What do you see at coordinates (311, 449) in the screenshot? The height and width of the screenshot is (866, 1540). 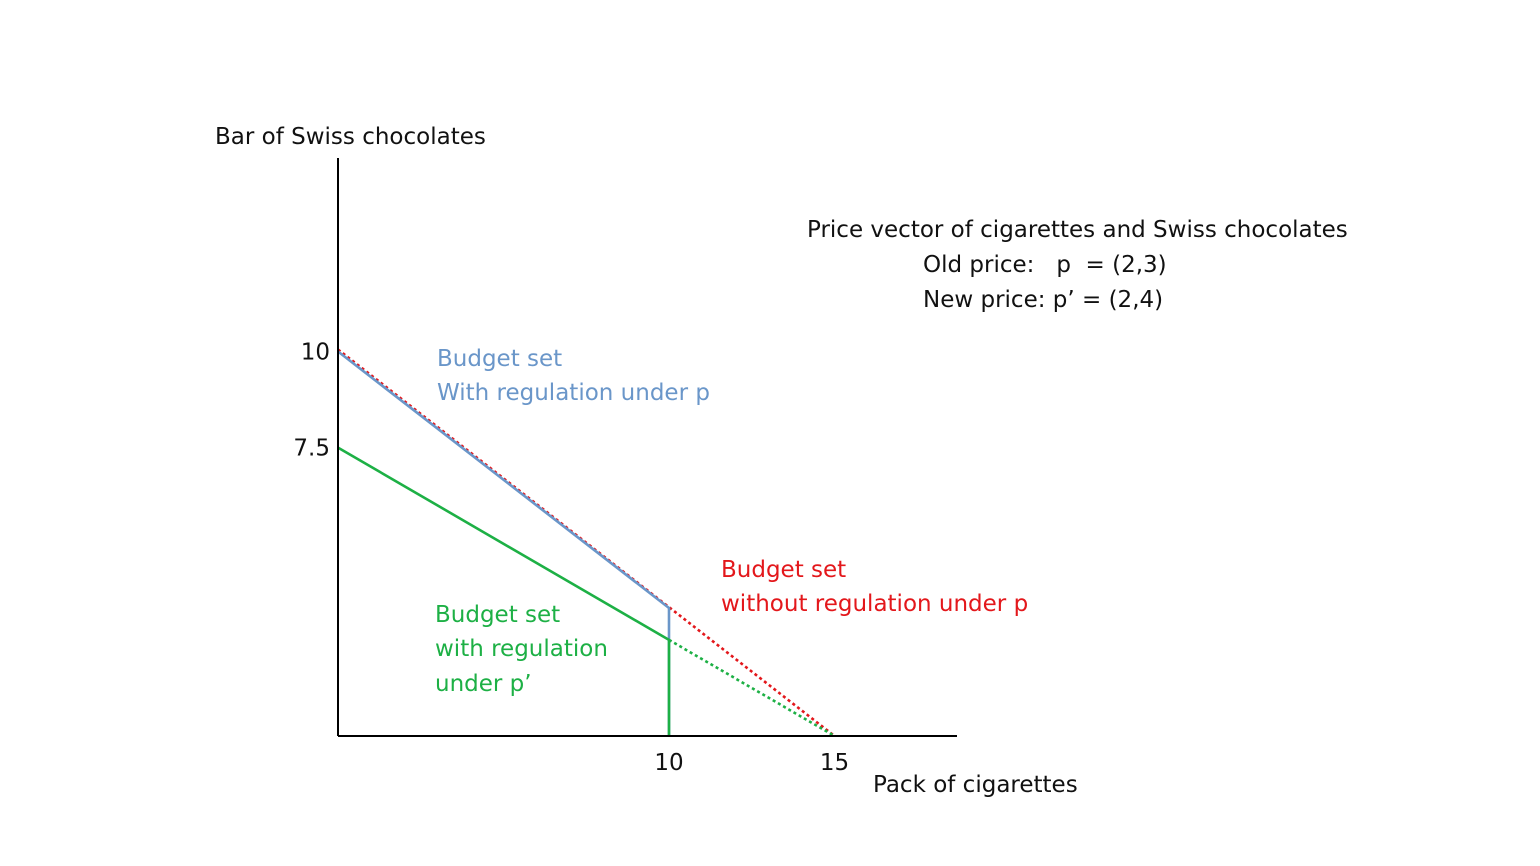 I see `y-tick-label-7-5: 7.5` at bounding box center [311, 449].